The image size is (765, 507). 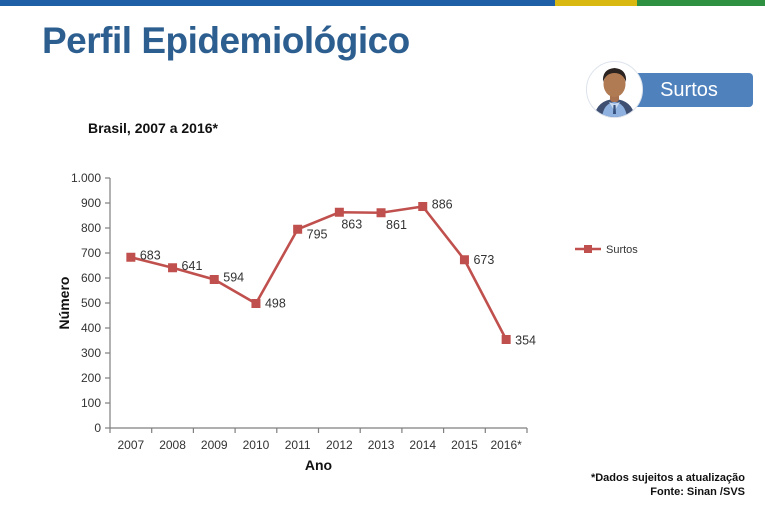 What do you see at coordinates (192, 266) in the screenshot?
I see `data-point-label: 641` at bounding box center [192, 266].